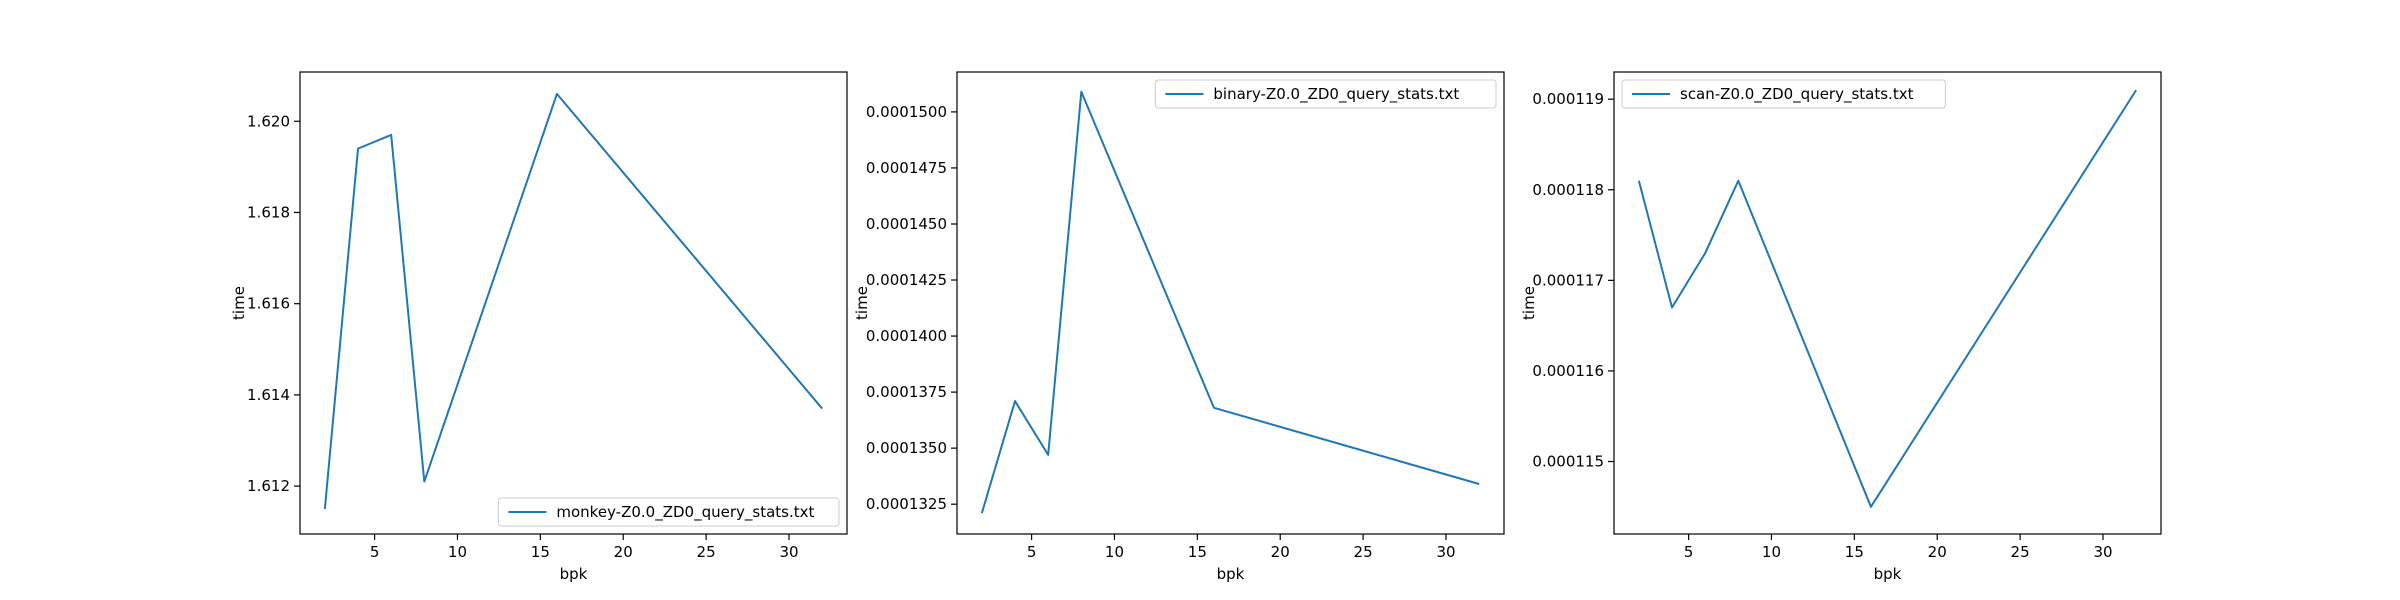 This screenshot has height=600, width=2400. I want to click on legend-label: binary-Z0.0_ZD0_query_stats.txt, so click(1336, 94).